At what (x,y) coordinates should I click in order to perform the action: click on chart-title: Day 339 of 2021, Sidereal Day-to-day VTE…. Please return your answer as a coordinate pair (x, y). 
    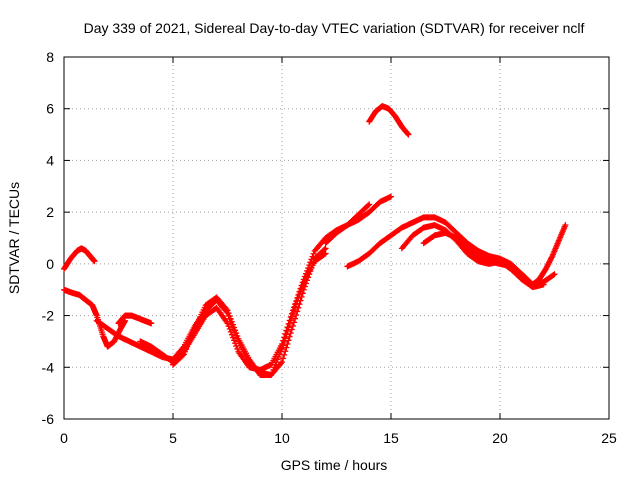
    Looking at the image, I should click on (334, 28).